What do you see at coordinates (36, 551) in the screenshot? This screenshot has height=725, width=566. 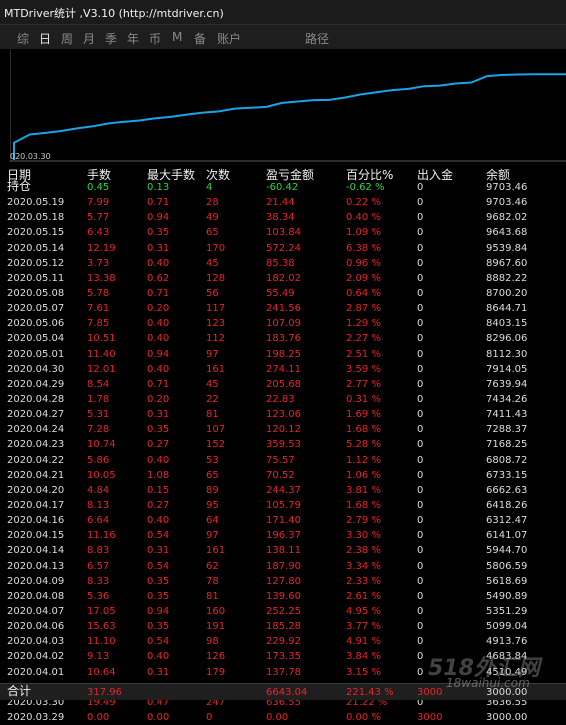 I see `row-date: 2020.04.14` at bounding box center [36, 551].